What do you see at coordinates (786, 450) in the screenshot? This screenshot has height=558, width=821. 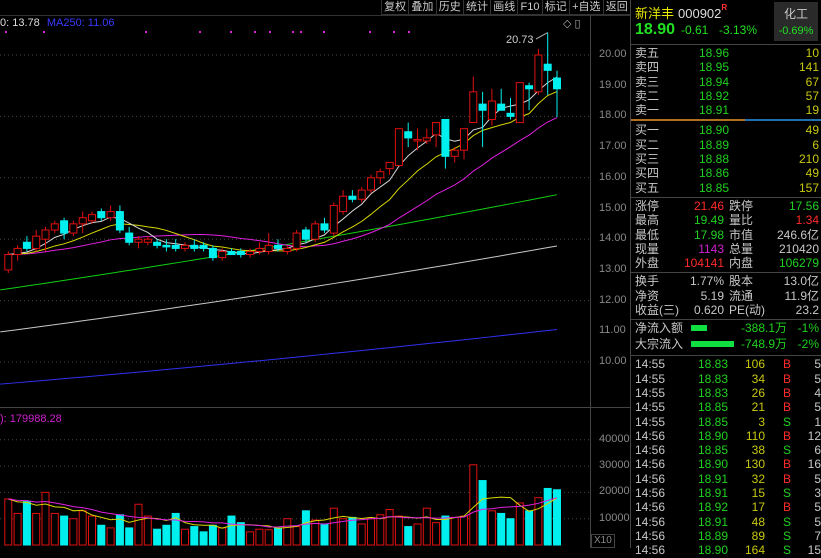 I see `trade-side: S` at bounding box center [786, 450].